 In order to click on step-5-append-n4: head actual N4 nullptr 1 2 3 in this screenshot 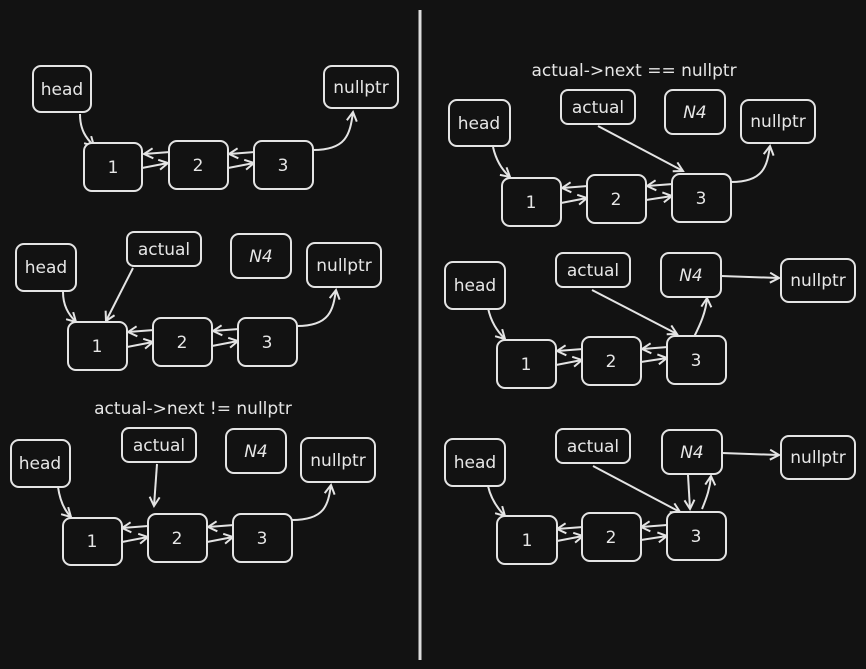, I will do `click(650, 320)`.